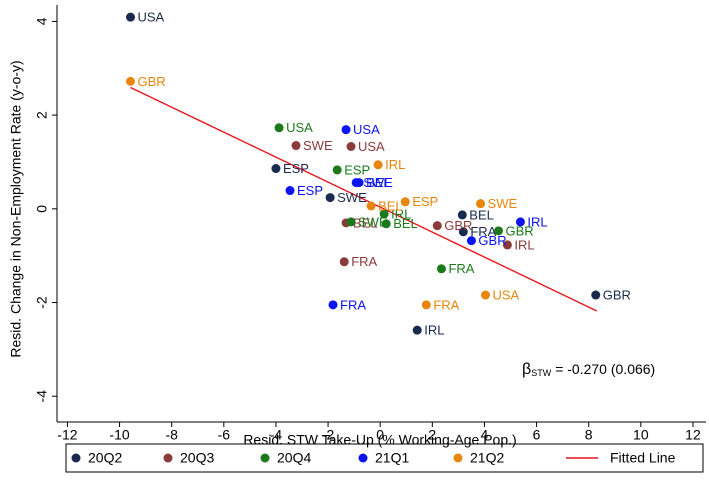 The height and width of the screenshot is (497, 709). Describe the element at coordinates (42, 21) in the screenshot. I see `y-tick-label: 4` at that location.